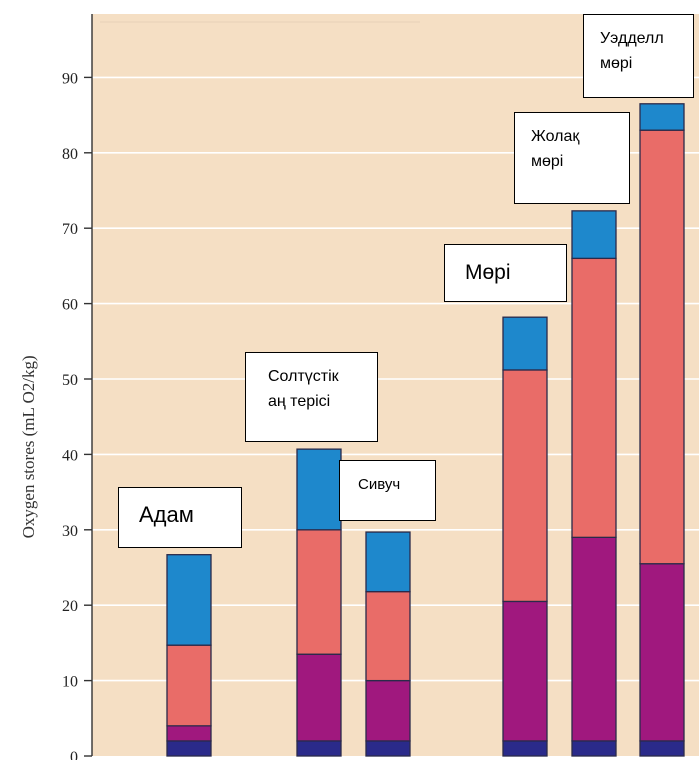  What do you see at coordinates (180, 517) in the screenshot?
I see `category-label: Адам` at bounding box center [180, 517].